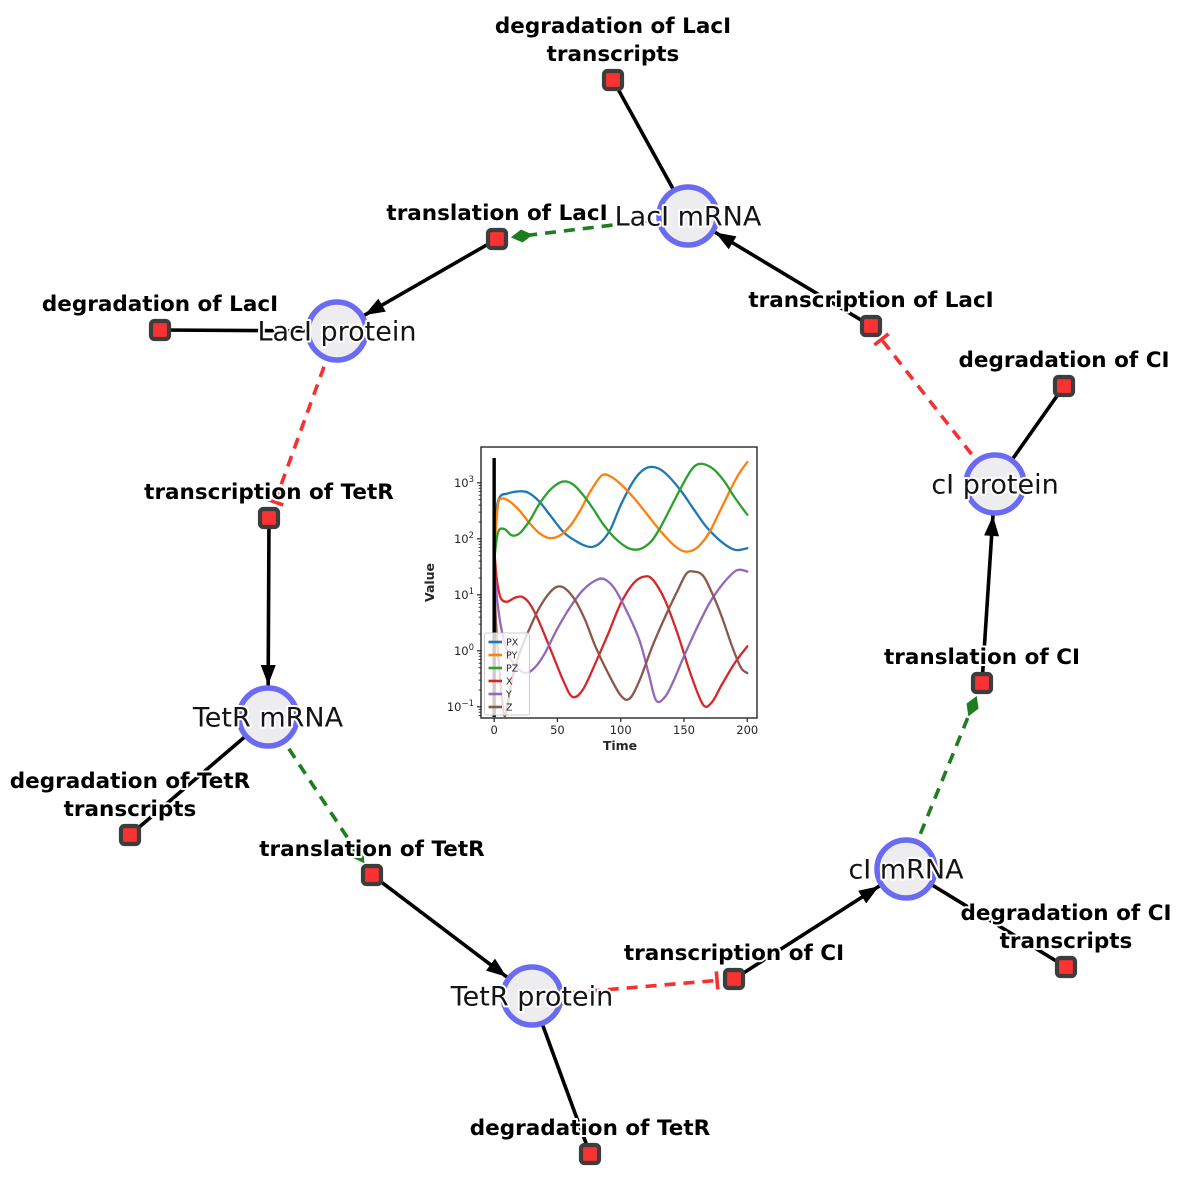  What do you see at coordinates (779, 271) in the screenshot?
I see `edge-production-transcription-laci-to-laci-mrna` at bounding box center [779, 271].